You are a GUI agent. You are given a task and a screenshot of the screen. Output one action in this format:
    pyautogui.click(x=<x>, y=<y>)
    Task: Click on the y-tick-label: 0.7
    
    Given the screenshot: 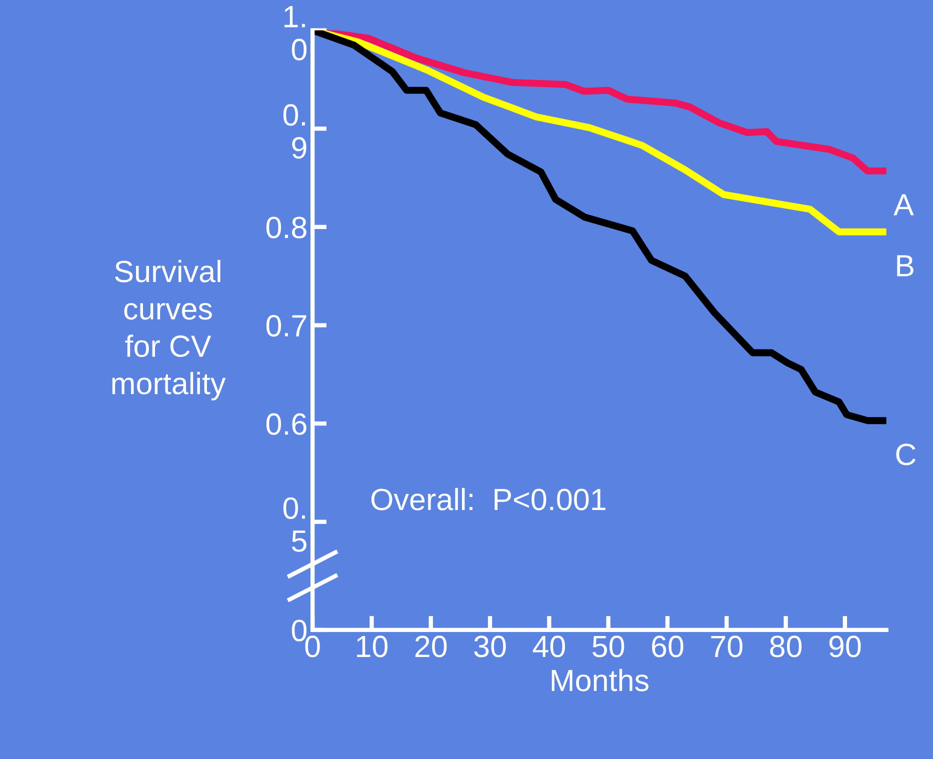 What is the action you would take?
    pyautogui.click(x=286, y=325)
    